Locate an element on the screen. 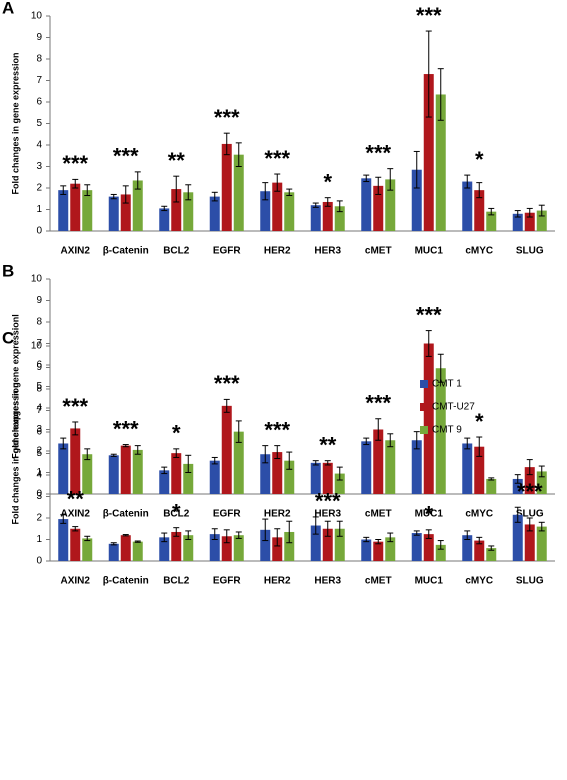  legend-label: CMT-U27 is located at coordinates (453, 407).